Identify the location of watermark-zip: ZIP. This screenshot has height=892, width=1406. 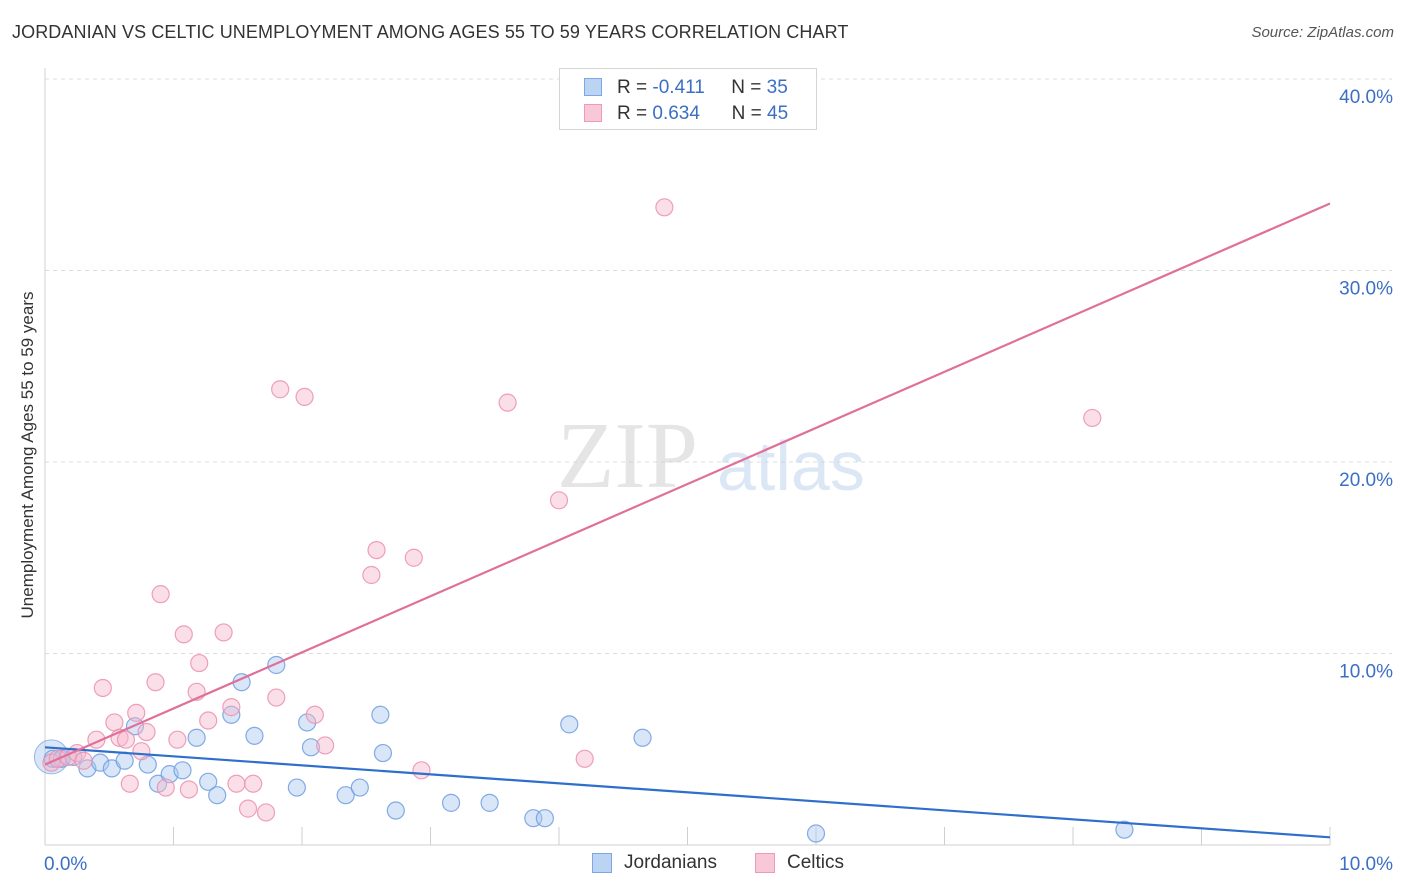
(627, 456).